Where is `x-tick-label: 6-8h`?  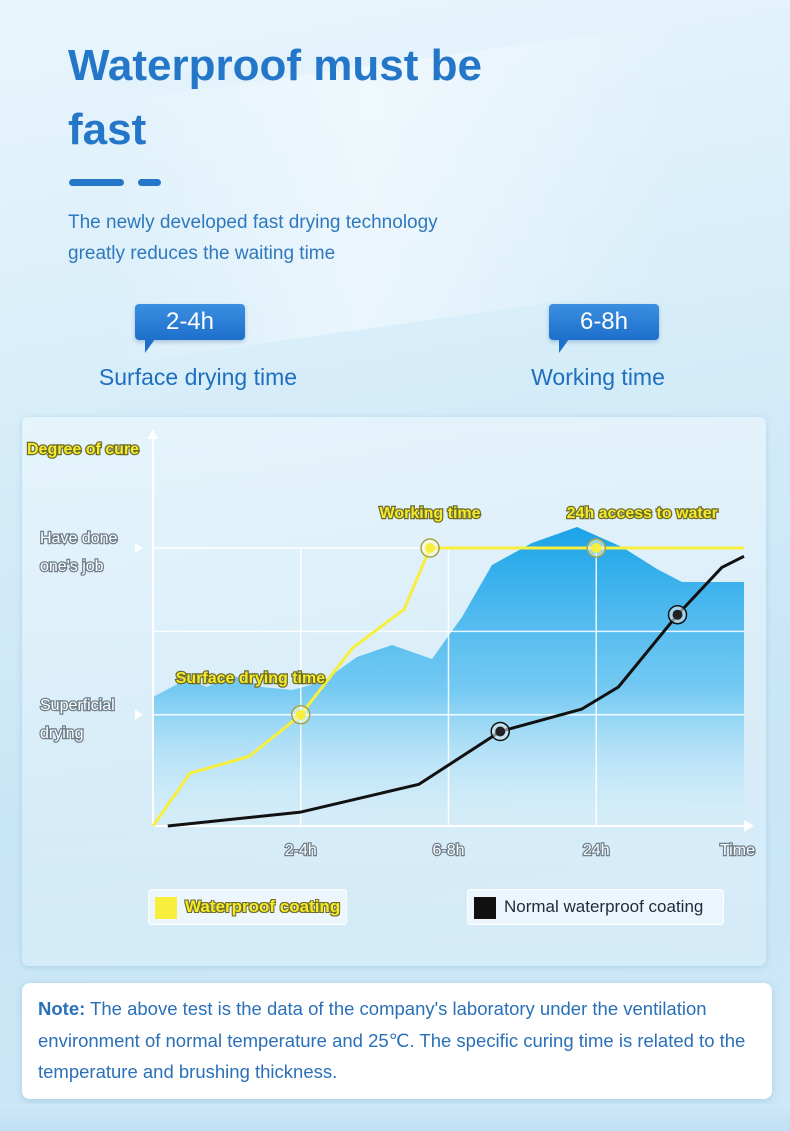
x-tick-label: 6-8h is located at coordinates (448, 850).